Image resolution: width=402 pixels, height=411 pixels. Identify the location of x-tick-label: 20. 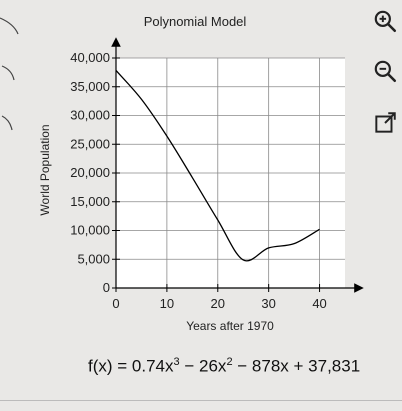
(218, 303).